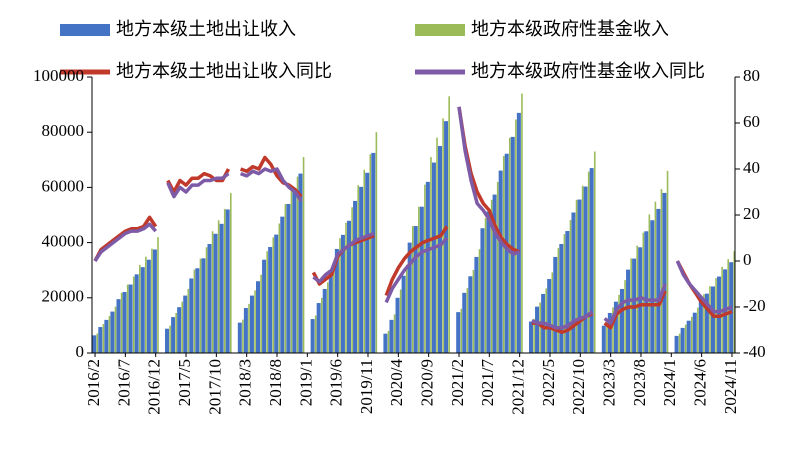 This screenshot has height=464, width=796. What do you see at coordinates (518, 387) in the screenshot?
I see `x-tick-label: 2021/12` at bounding box center [518, 387].